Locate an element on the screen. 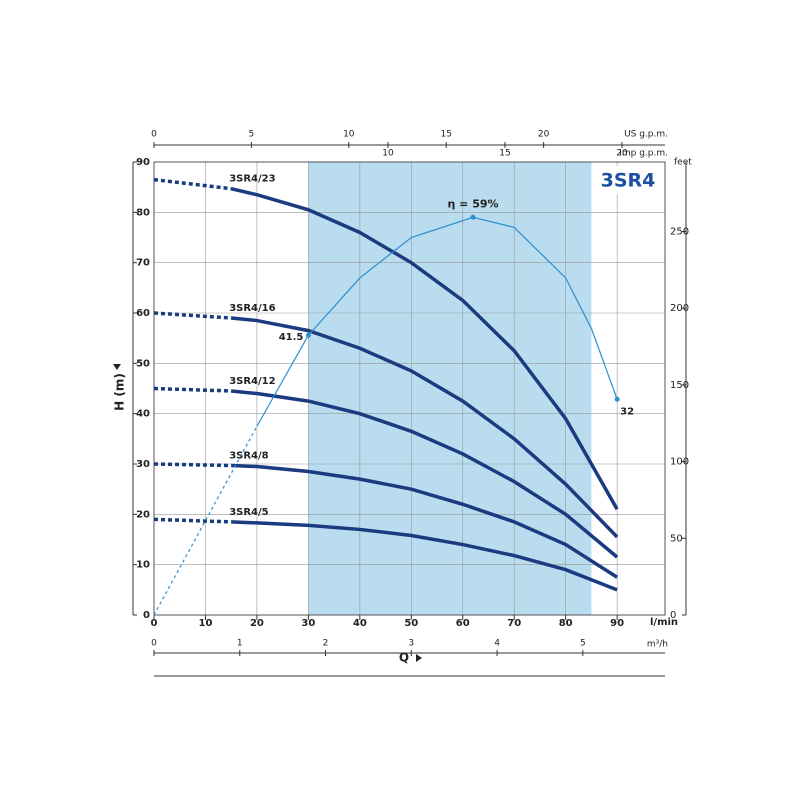  curve-label: 3SR4/12 is located at coordinates (252, 381).